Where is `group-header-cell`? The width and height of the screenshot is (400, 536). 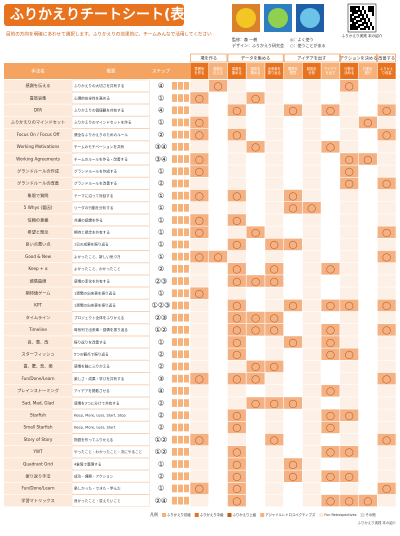 group-header-cell is located at coordinates (386, 58).